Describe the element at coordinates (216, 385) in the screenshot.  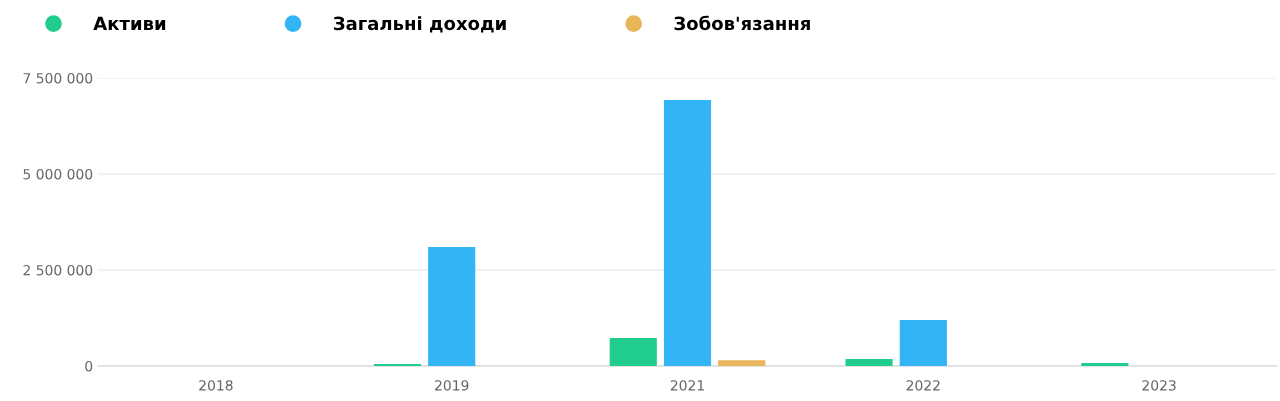
I see `x-tick-label: 2018` at that location.